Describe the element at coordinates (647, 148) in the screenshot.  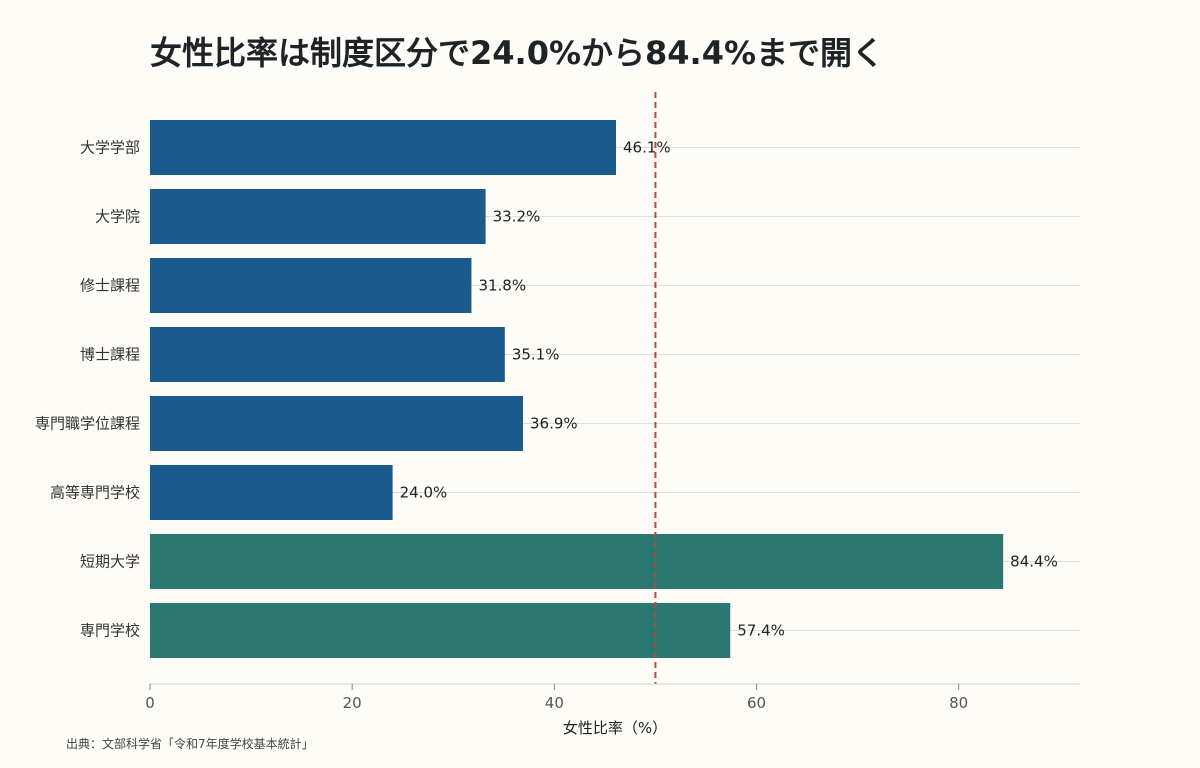
I see `value-label: 46.1%` at that location.